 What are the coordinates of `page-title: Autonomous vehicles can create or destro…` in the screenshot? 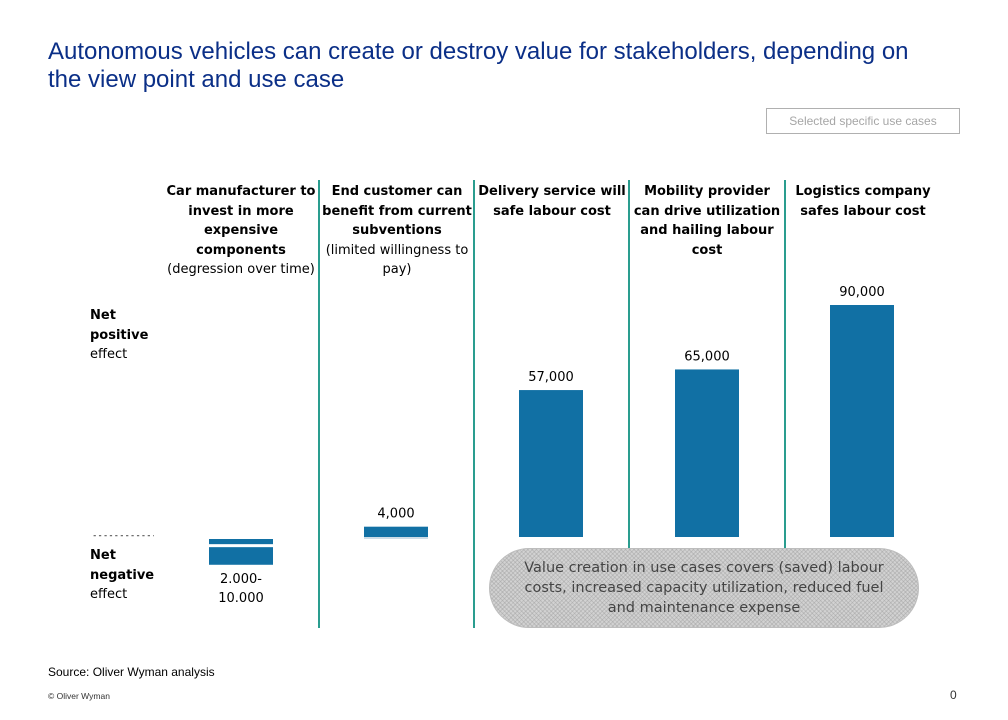 It's located at (478, 65).